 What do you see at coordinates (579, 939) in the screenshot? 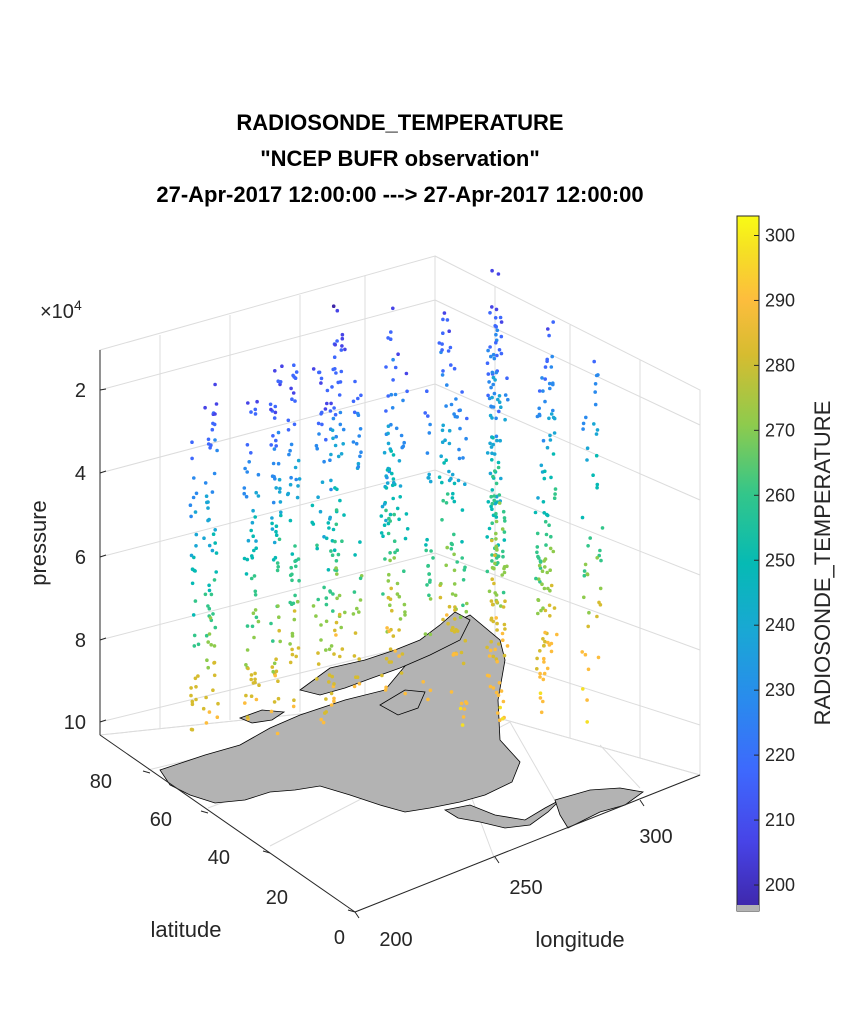
I see `x-axis-label: longitude` at bounding box center [579, 939].